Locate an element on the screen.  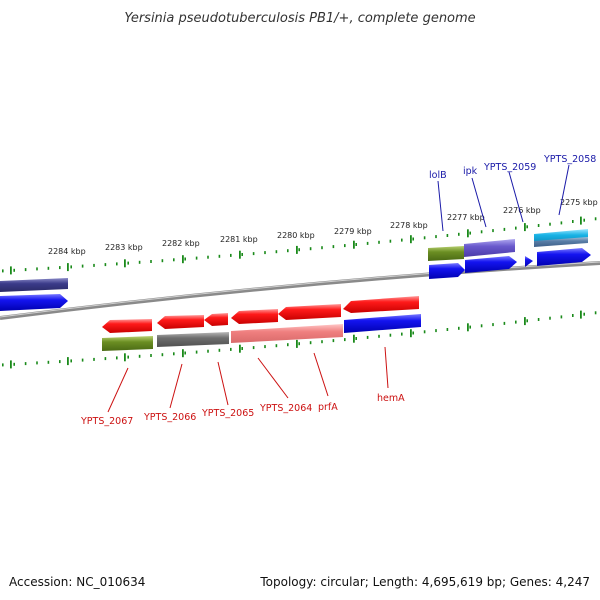
gene-label: ipk is located at coordinates (470, 171).